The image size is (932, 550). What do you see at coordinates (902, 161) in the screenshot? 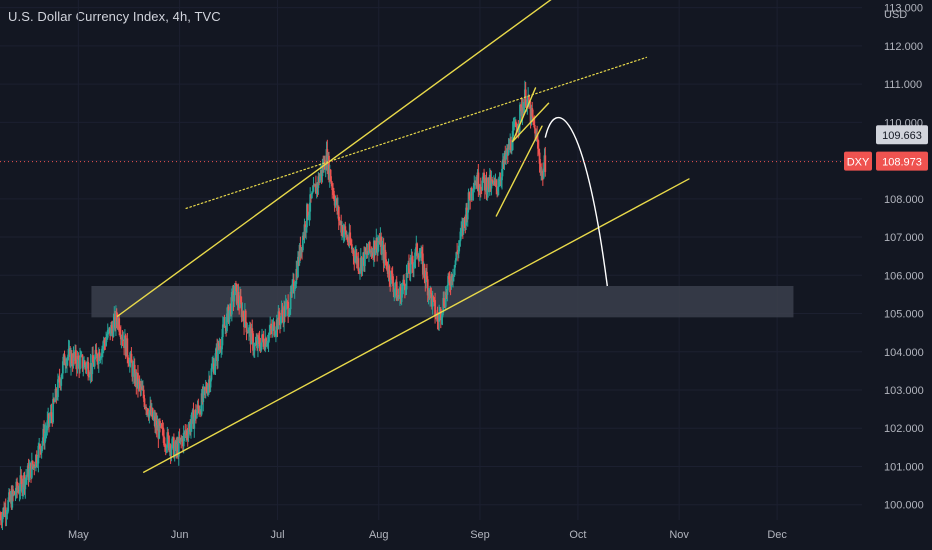
I see `last-price-tag` at bounding box center [902, 161].